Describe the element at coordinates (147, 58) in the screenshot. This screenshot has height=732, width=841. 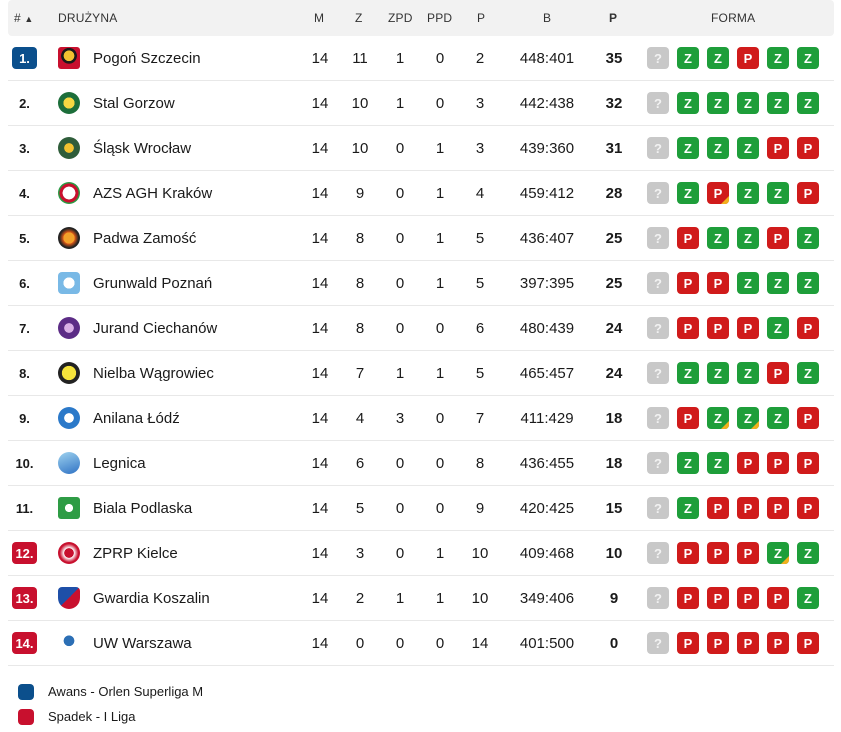
I see `team-name-link: Pogoń Szczecin` at that location.